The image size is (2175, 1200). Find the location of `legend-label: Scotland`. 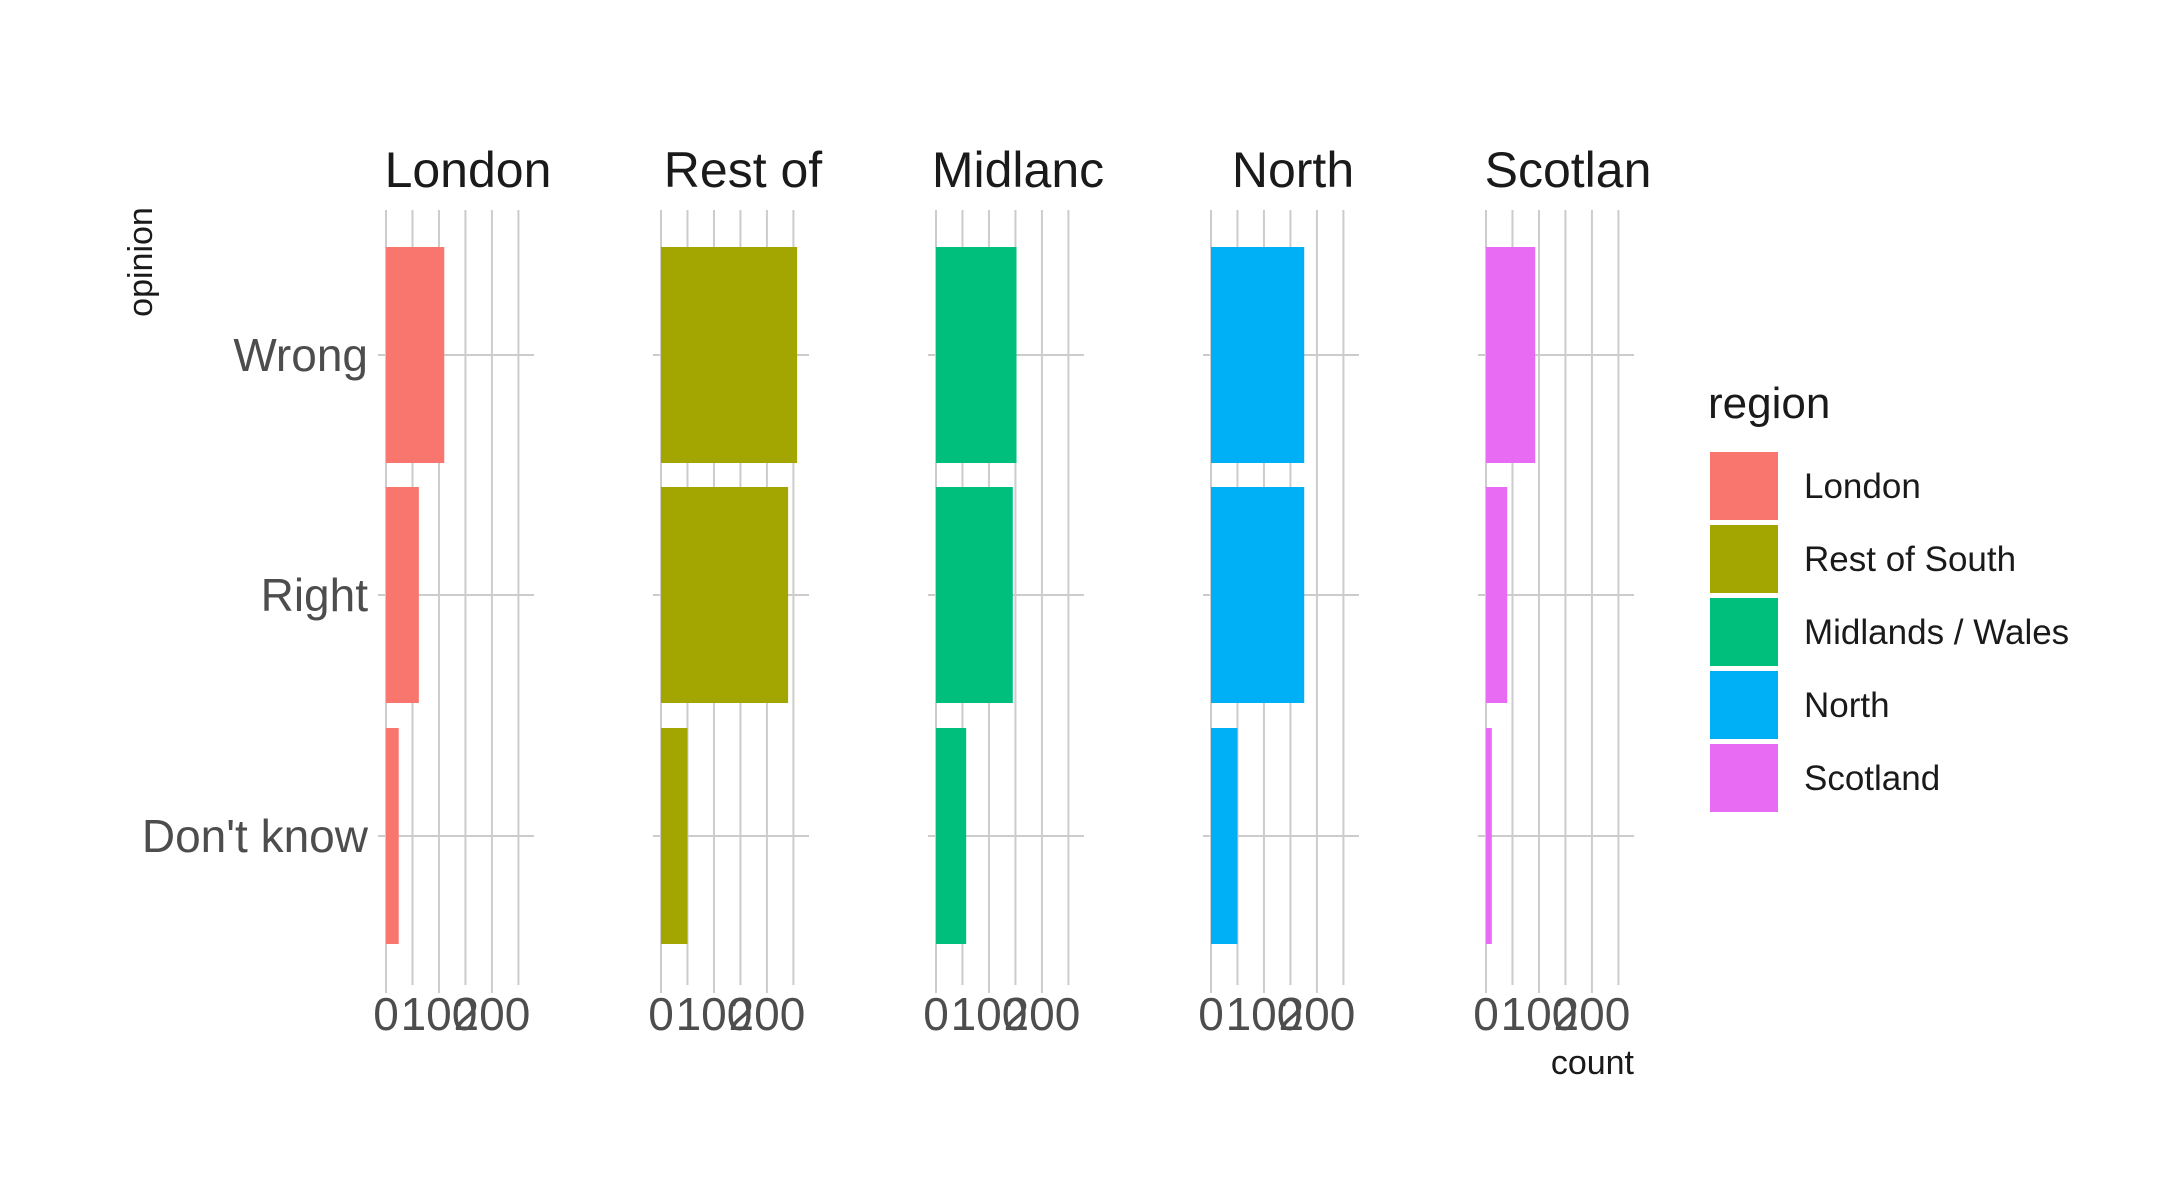

legend-label: Scotland is located at coordinates (1872, 778).